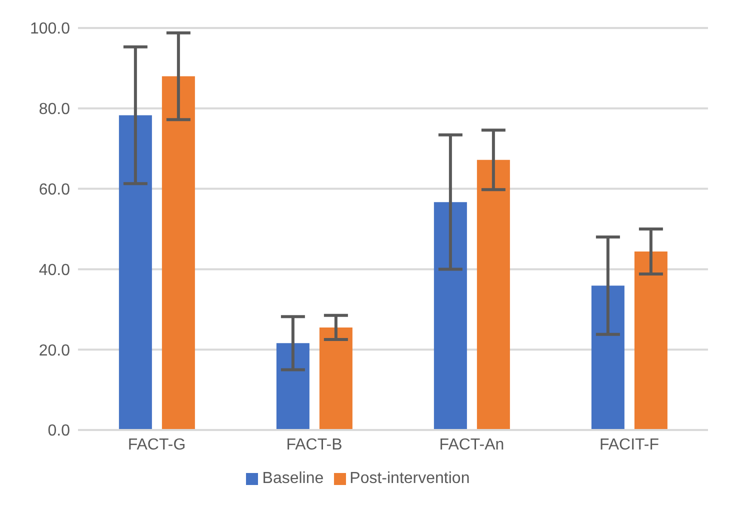 The image size is (743, 525). I want to click on y-tick-label: 40.0, so click(54, 270).